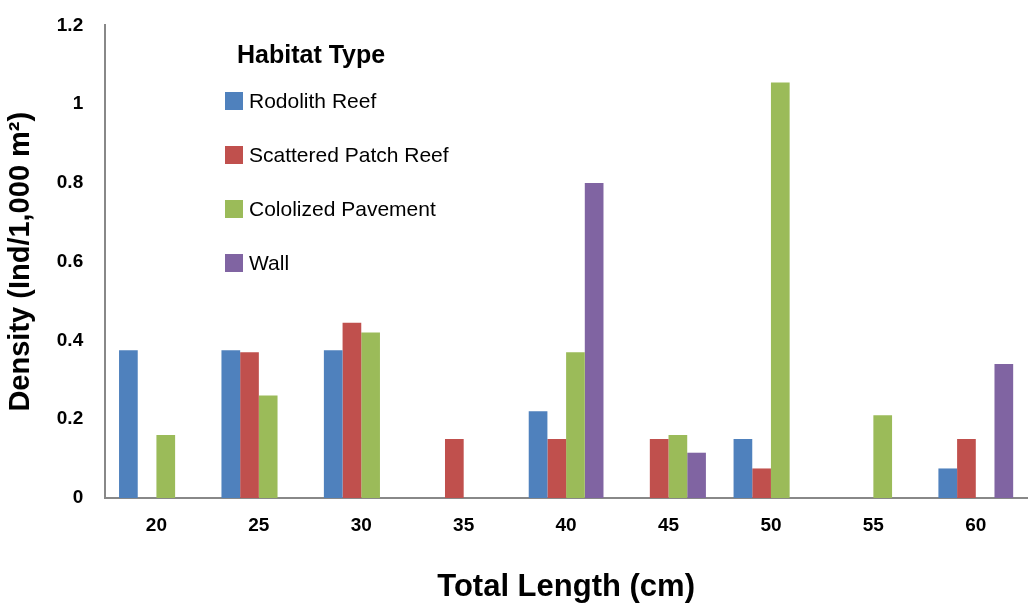  I want to click on legend-label: Rodolith Reef, so click(313, 100).